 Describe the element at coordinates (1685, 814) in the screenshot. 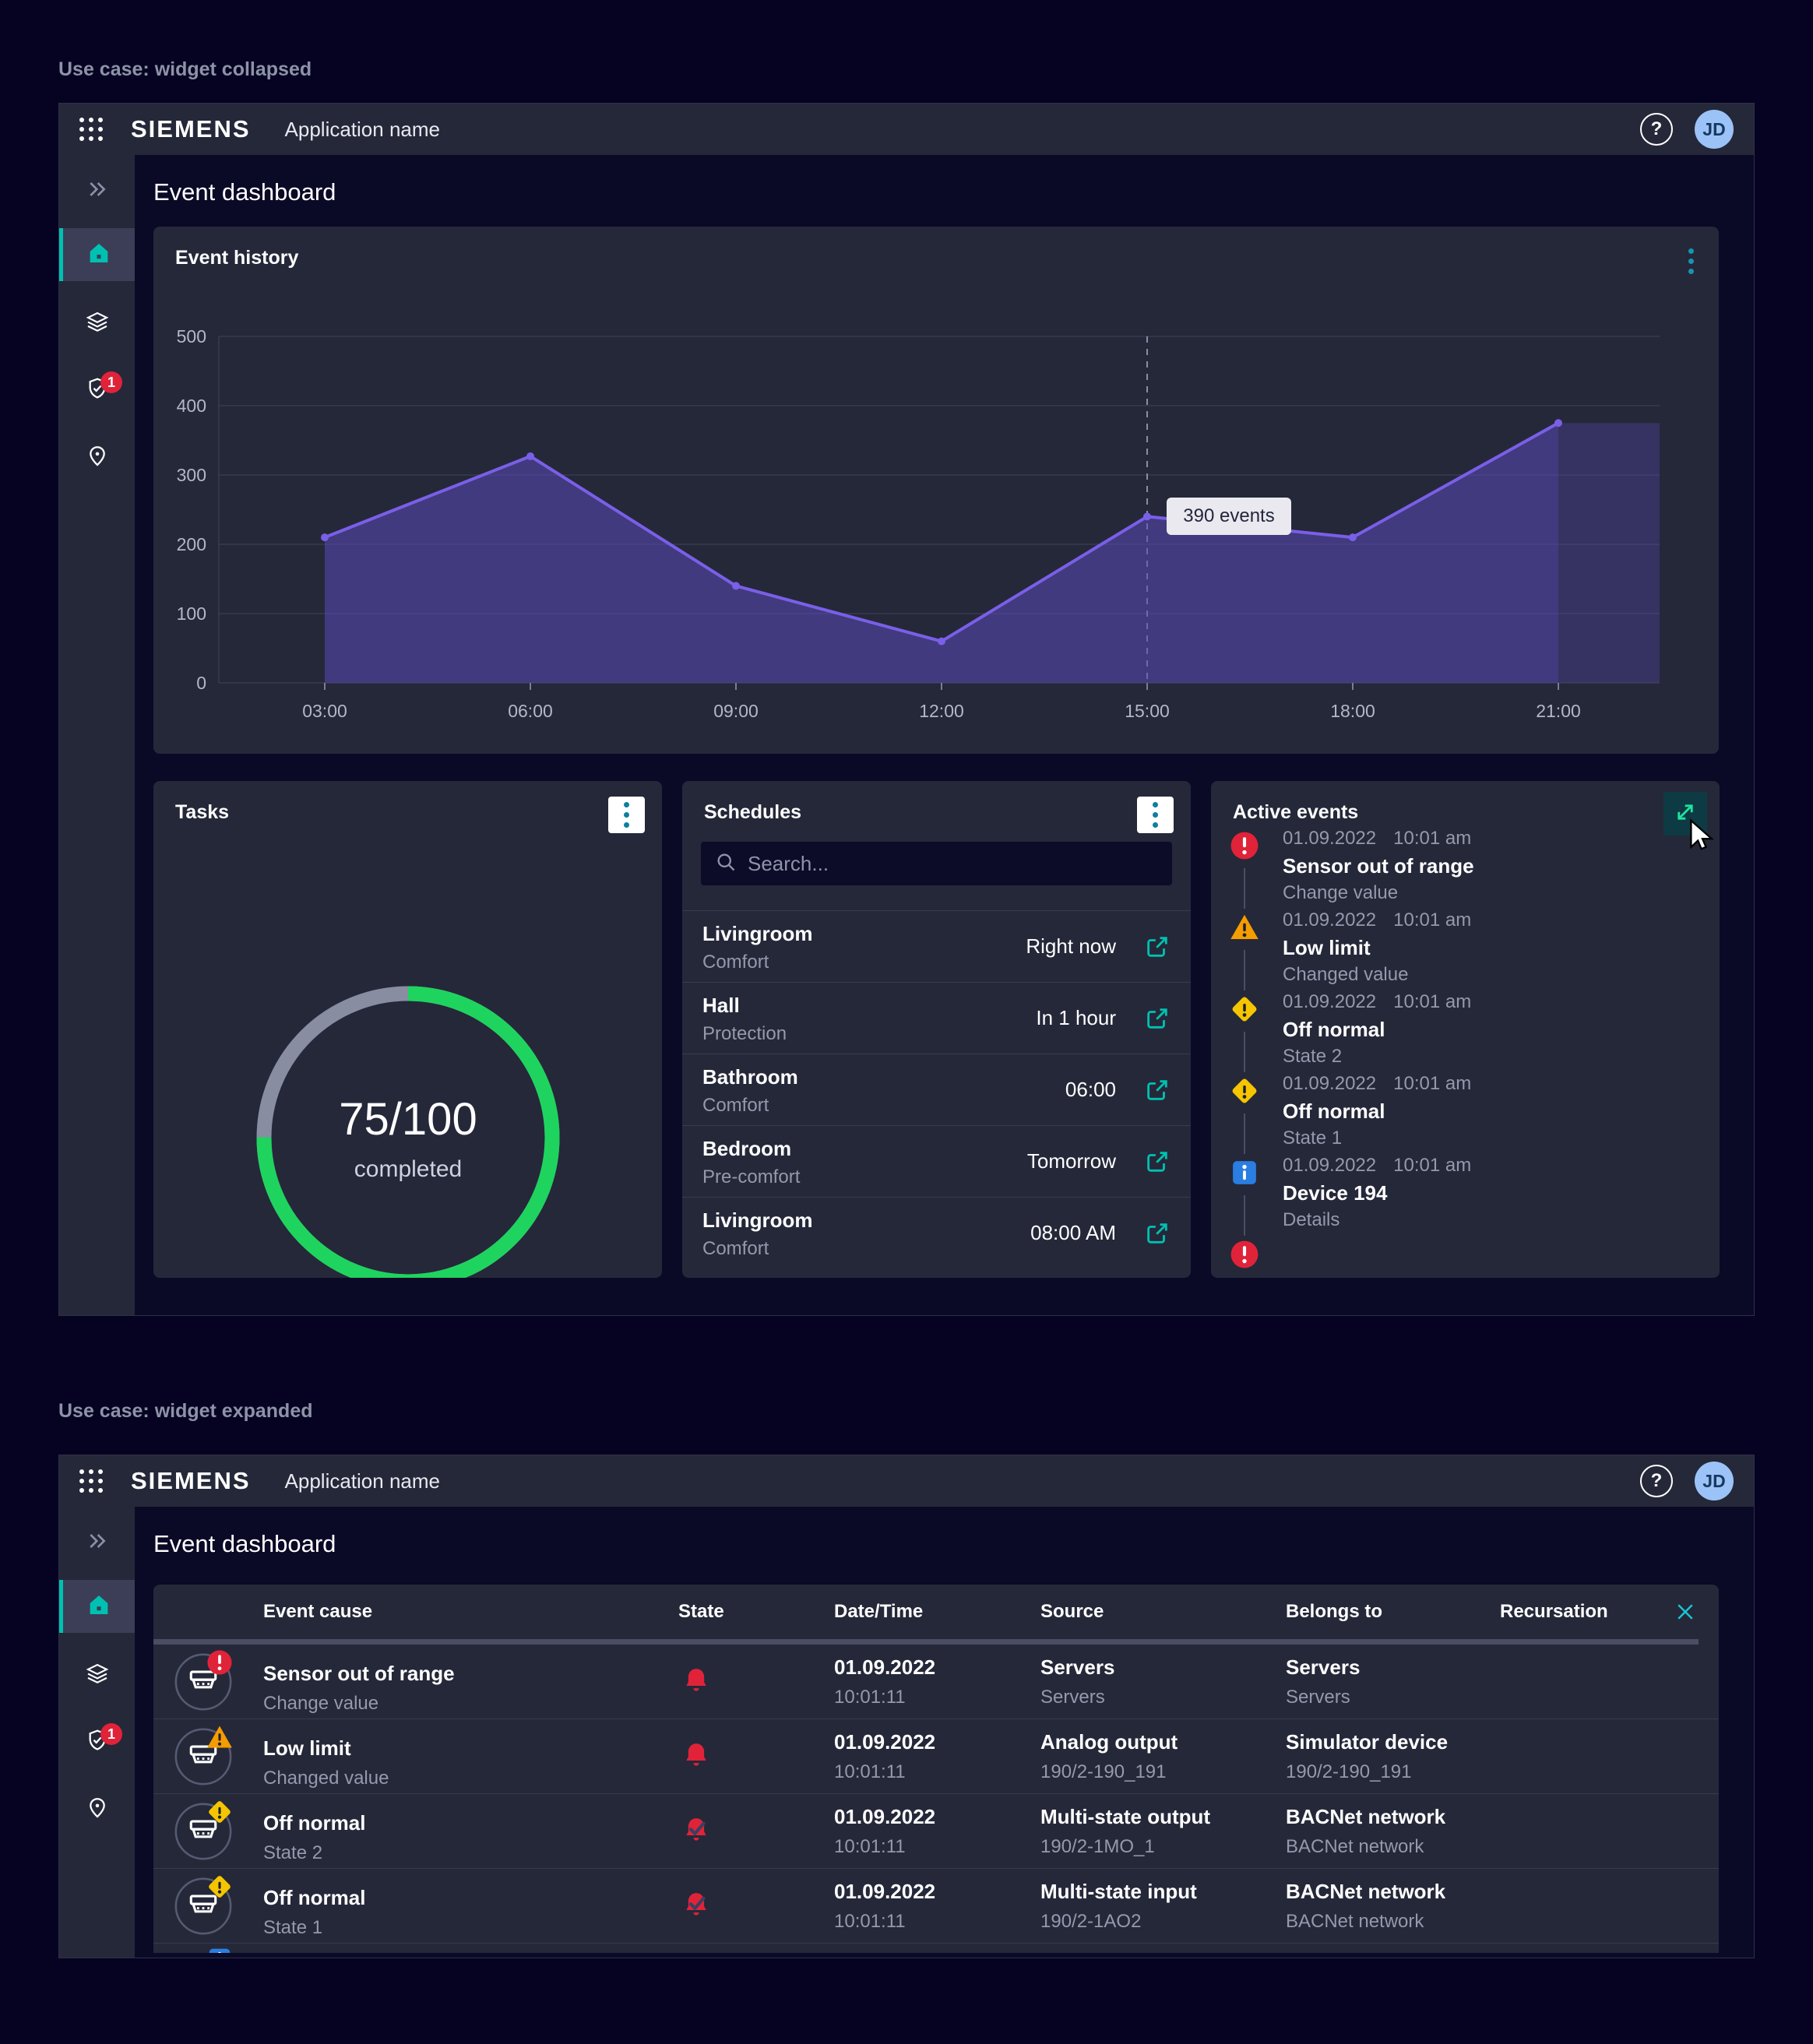

I see `expand-widget-button` at that location.